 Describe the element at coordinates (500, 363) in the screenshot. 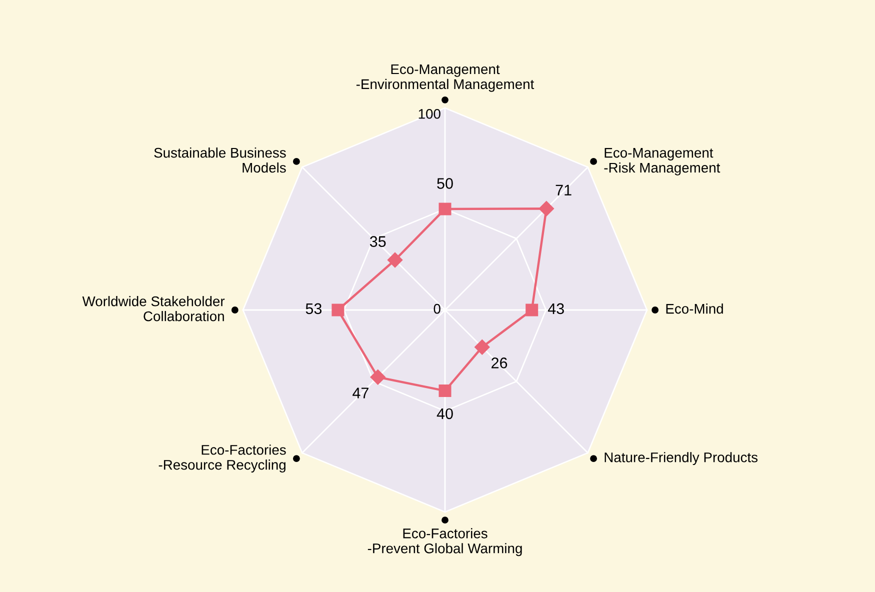

I see `data-label: 26` at that location.